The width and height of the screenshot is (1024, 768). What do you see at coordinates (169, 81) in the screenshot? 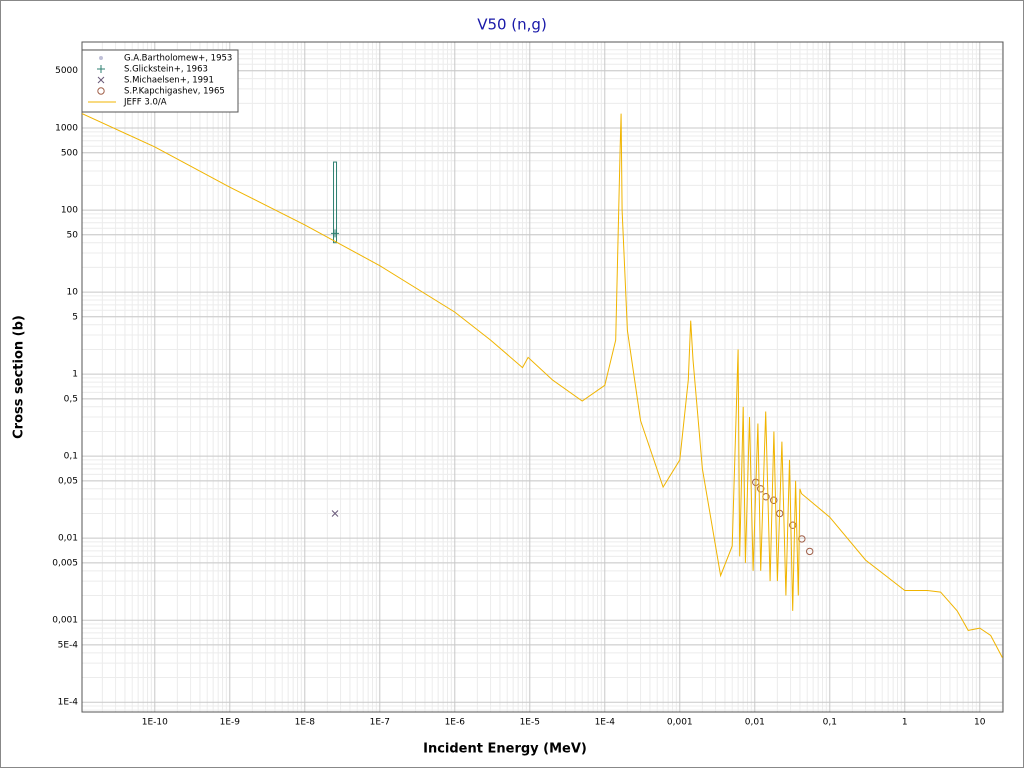
I see `legend-label: S.Michaelsen+, 1991` at bounding box center [169, 81].